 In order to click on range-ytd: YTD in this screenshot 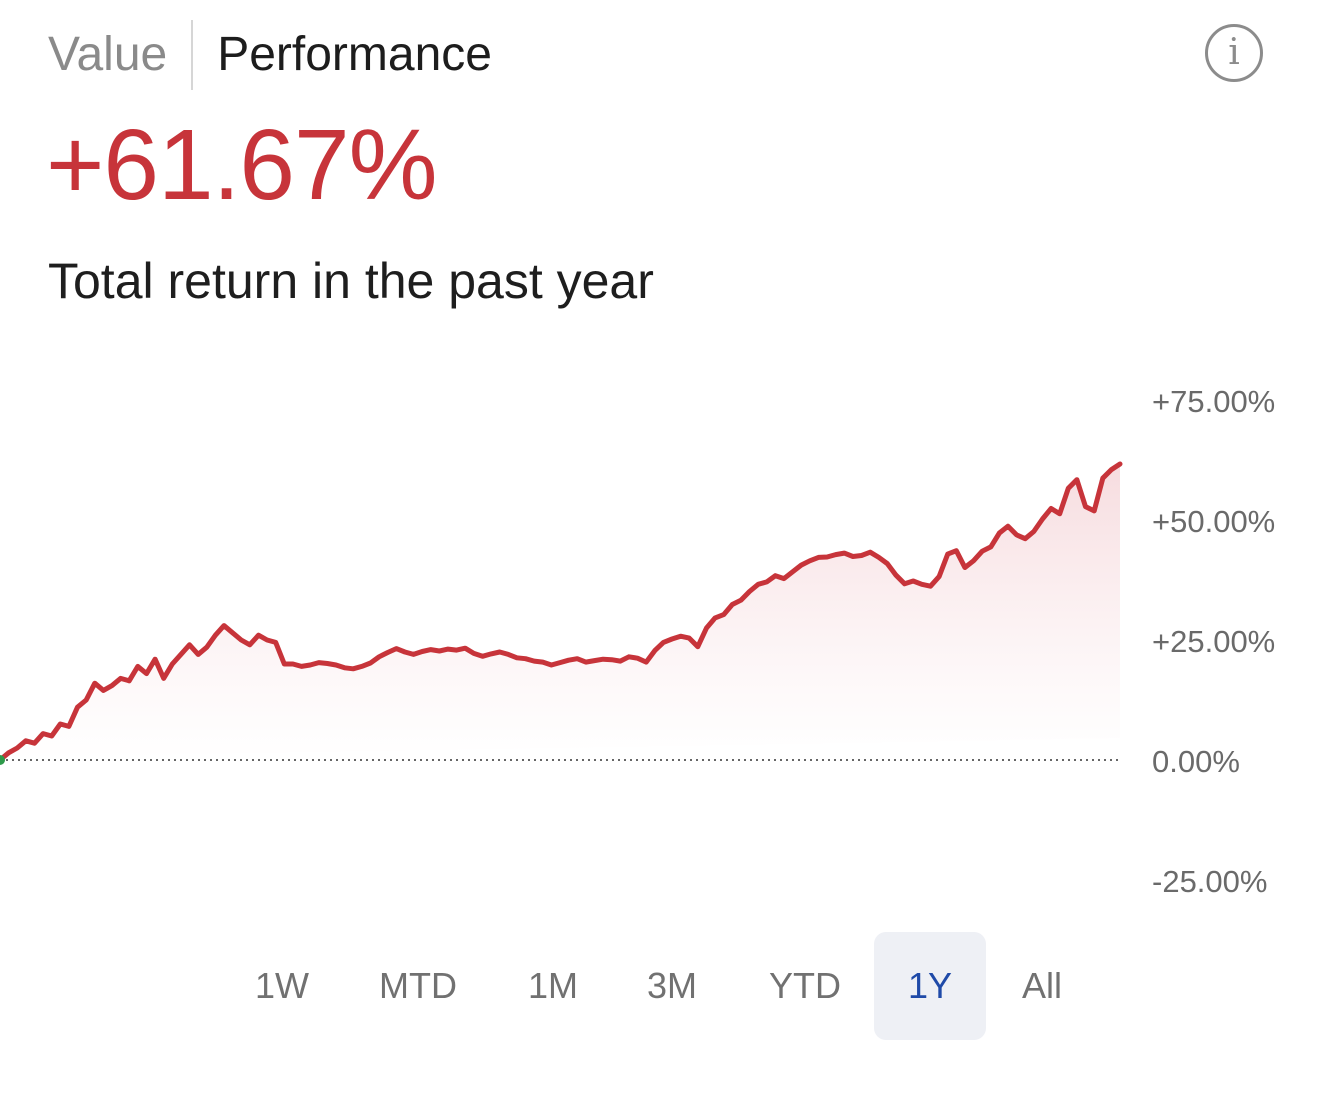, I will do `click(805, 985)`.